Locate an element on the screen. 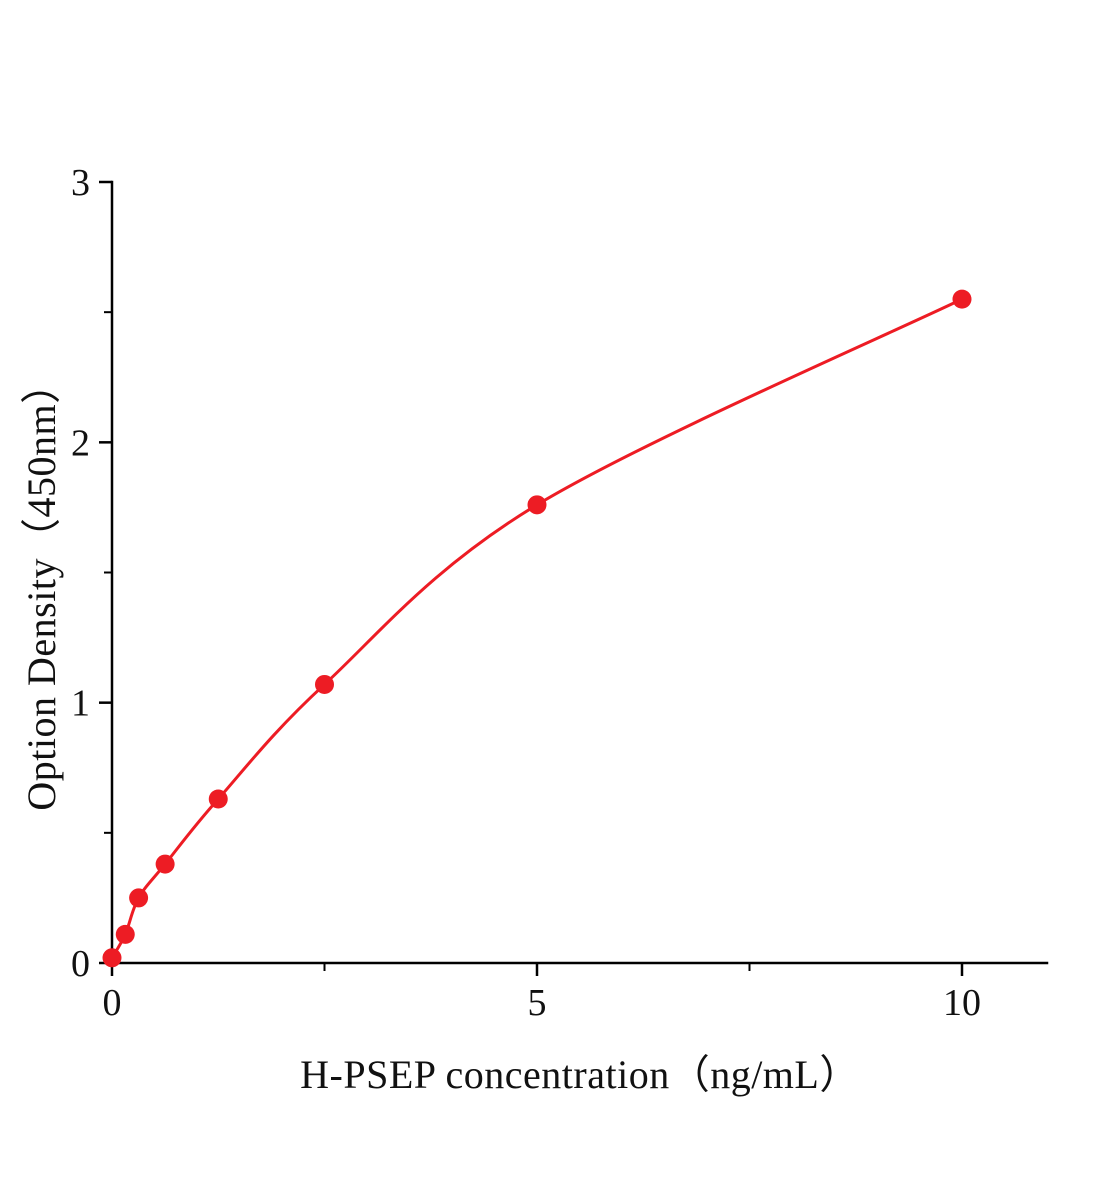  x-axis-label: H-PSEP concentration（ng/mL） is located at coordinates (580, 1074).